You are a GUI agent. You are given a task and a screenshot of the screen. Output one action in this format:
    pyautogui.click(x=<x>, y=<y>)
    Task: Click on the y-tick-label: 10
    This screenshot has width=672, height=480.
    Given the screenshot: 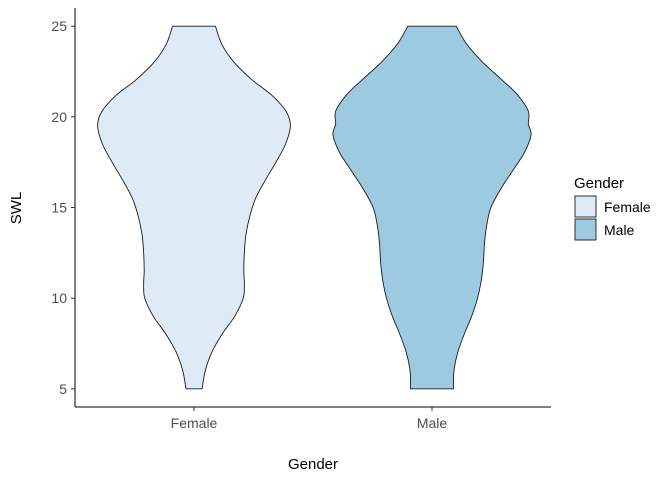 What is the action you would take?
    pyautogui.click(x=59, y=298)
    